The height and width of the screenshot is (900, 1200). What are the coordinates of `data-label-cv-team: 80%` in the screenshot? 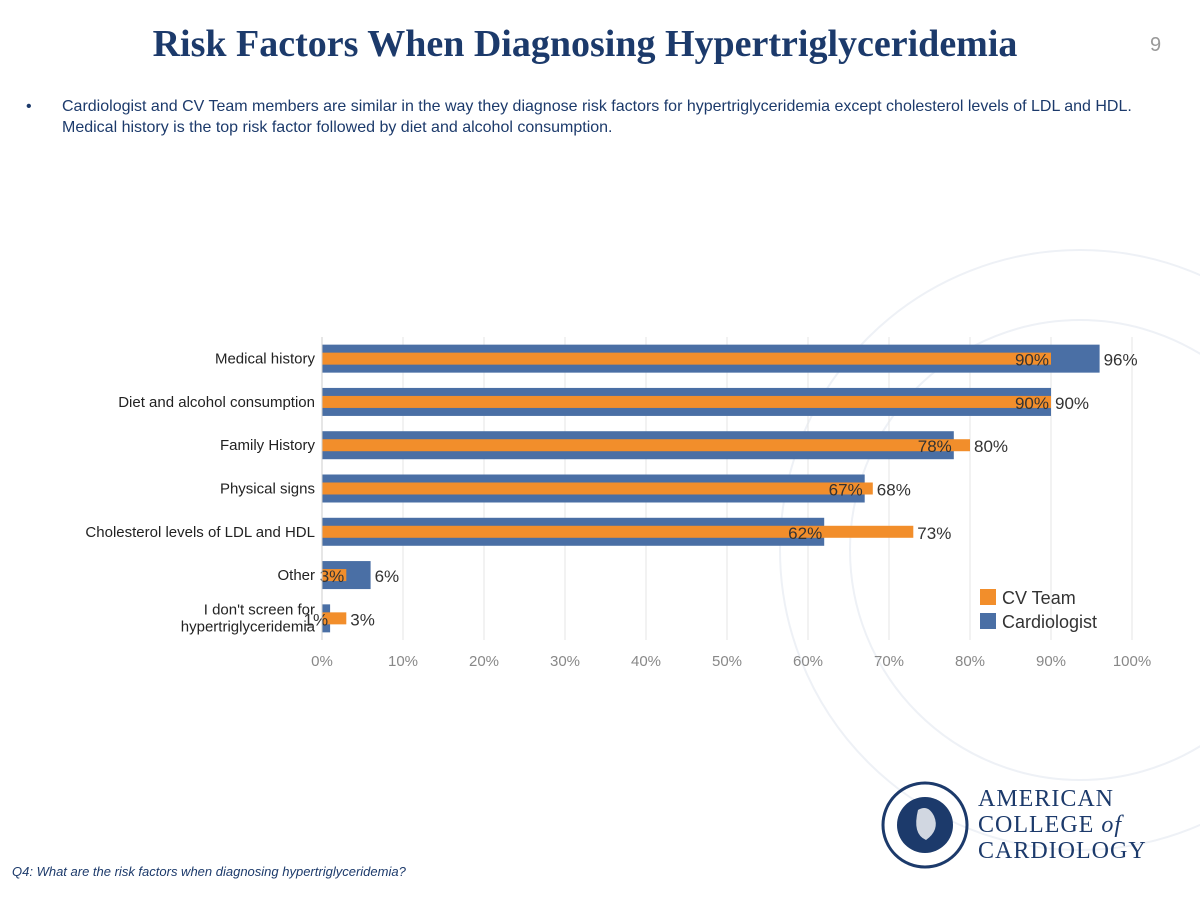 It's located at (991, 446).